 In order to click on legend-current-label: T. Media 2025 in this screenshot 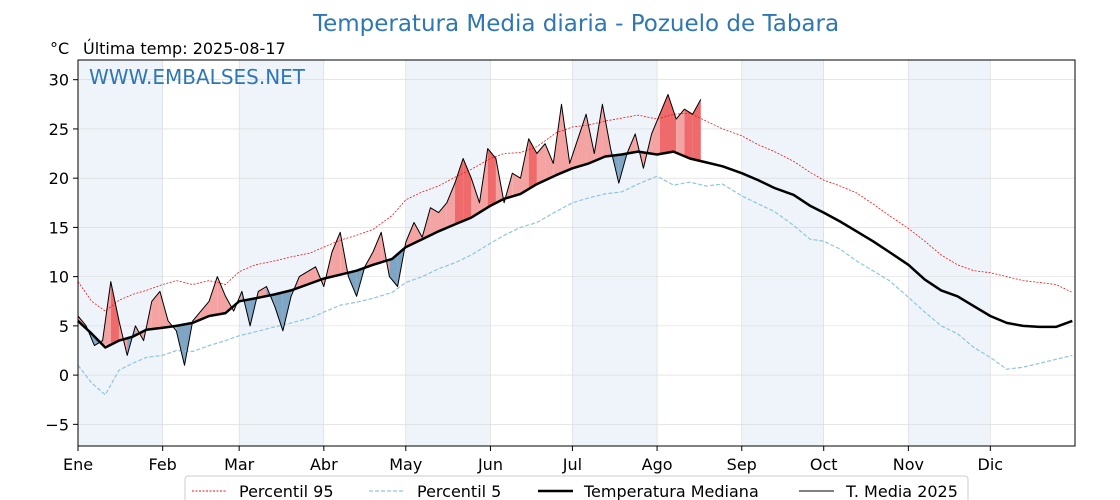, I will do `click(901, 491)`.